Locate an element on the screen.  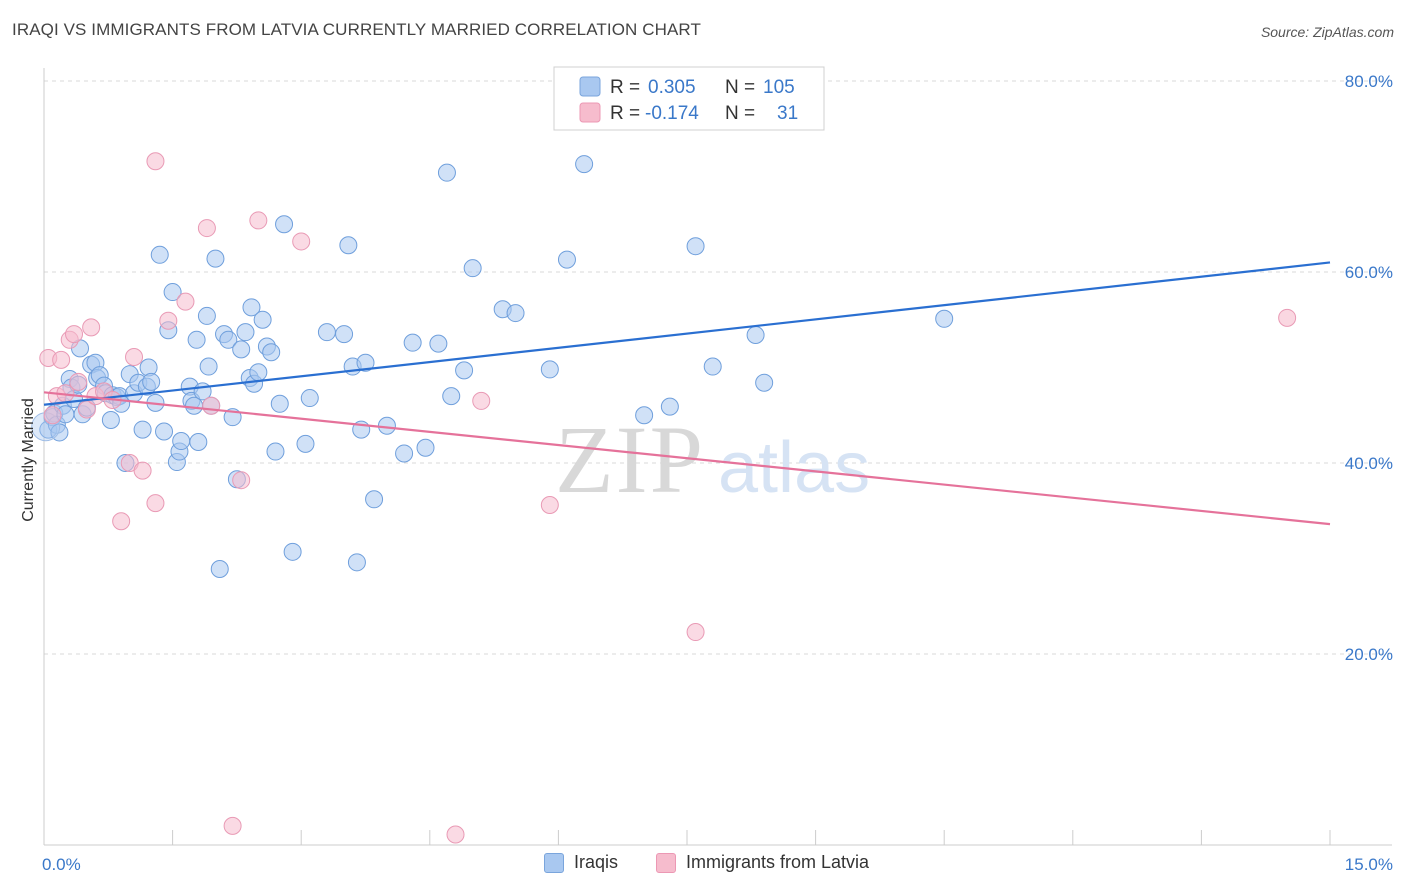
legend-r-value-2: -0.174 is located at coordinates (672, 113).